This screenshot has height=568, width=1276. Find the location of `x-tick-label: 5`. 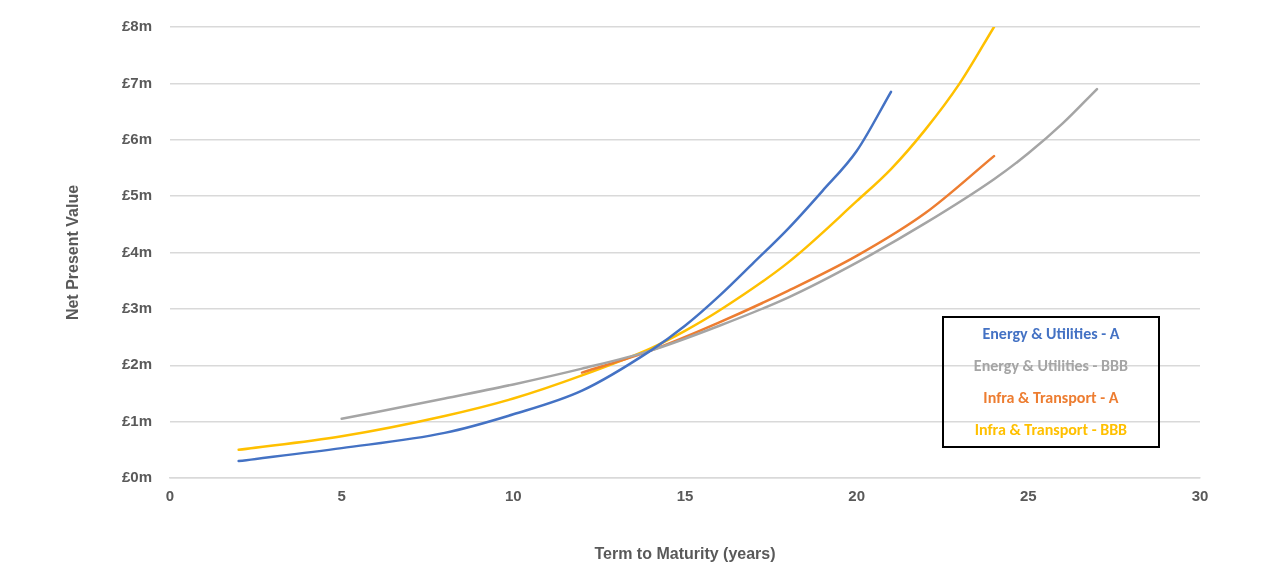

x-tick-label: 5 is located at coordinates (341, 496).